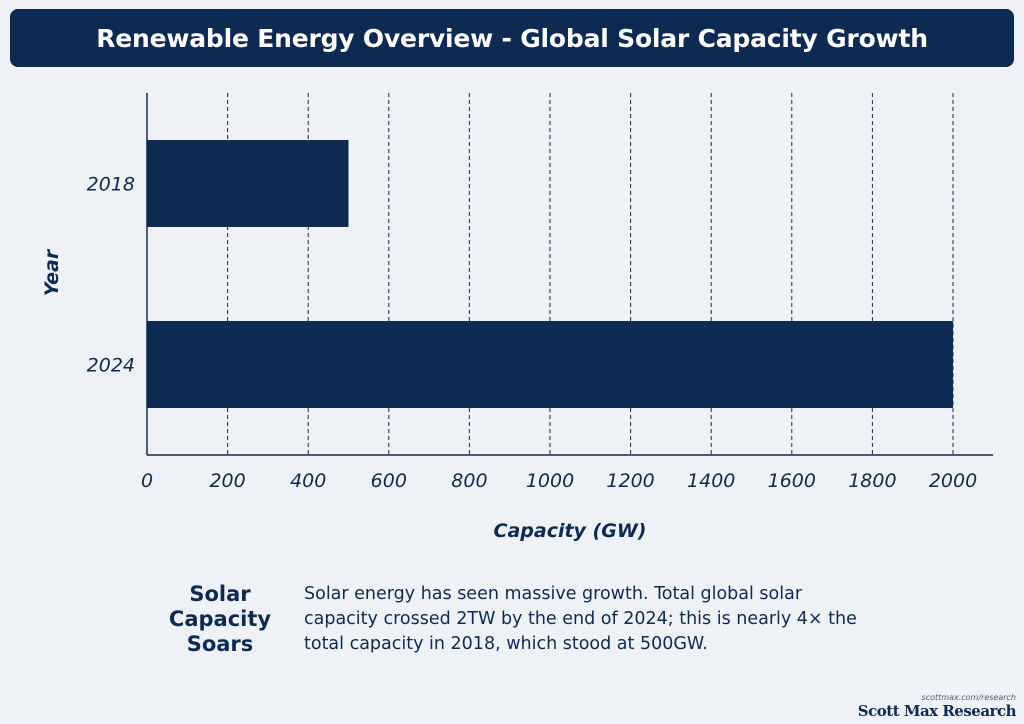 This screenshot has height=724, width=1024. I want to click on summary-heading: Solar Capacity Soars, so click(220, 619).